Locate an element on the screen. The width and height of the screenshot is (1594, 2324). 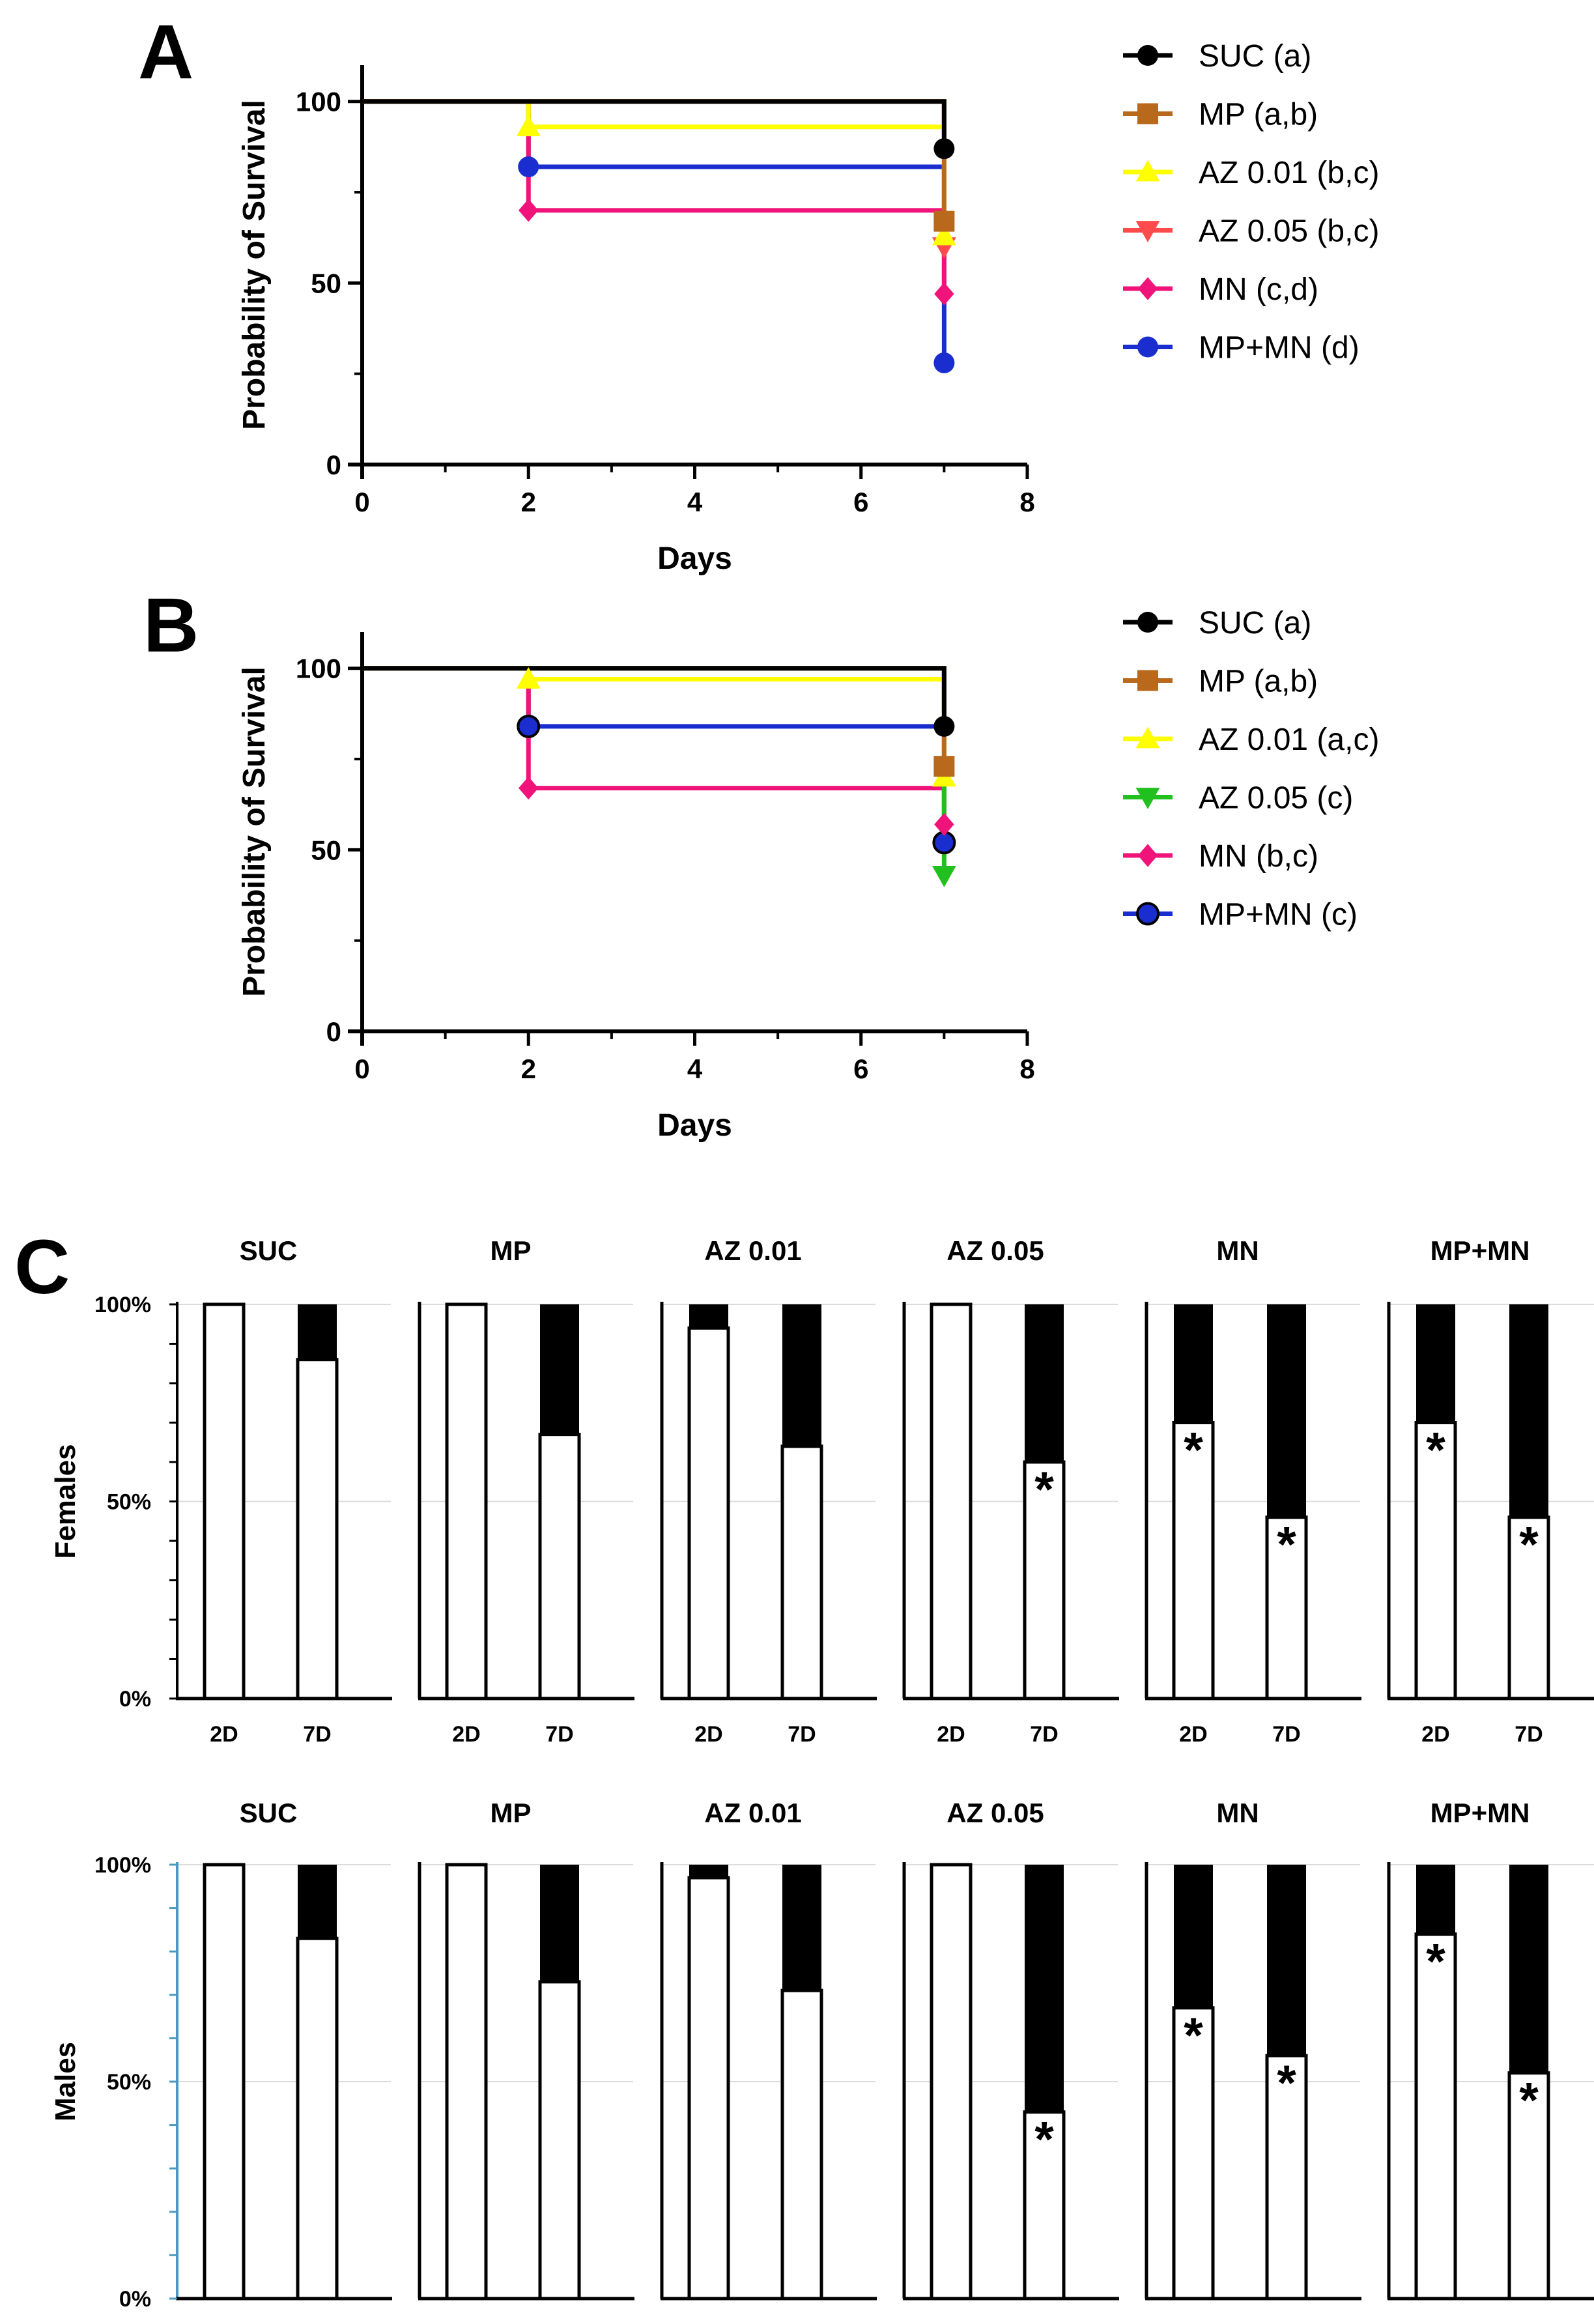
group-title: MN is located at coordinates (1237, 1250).